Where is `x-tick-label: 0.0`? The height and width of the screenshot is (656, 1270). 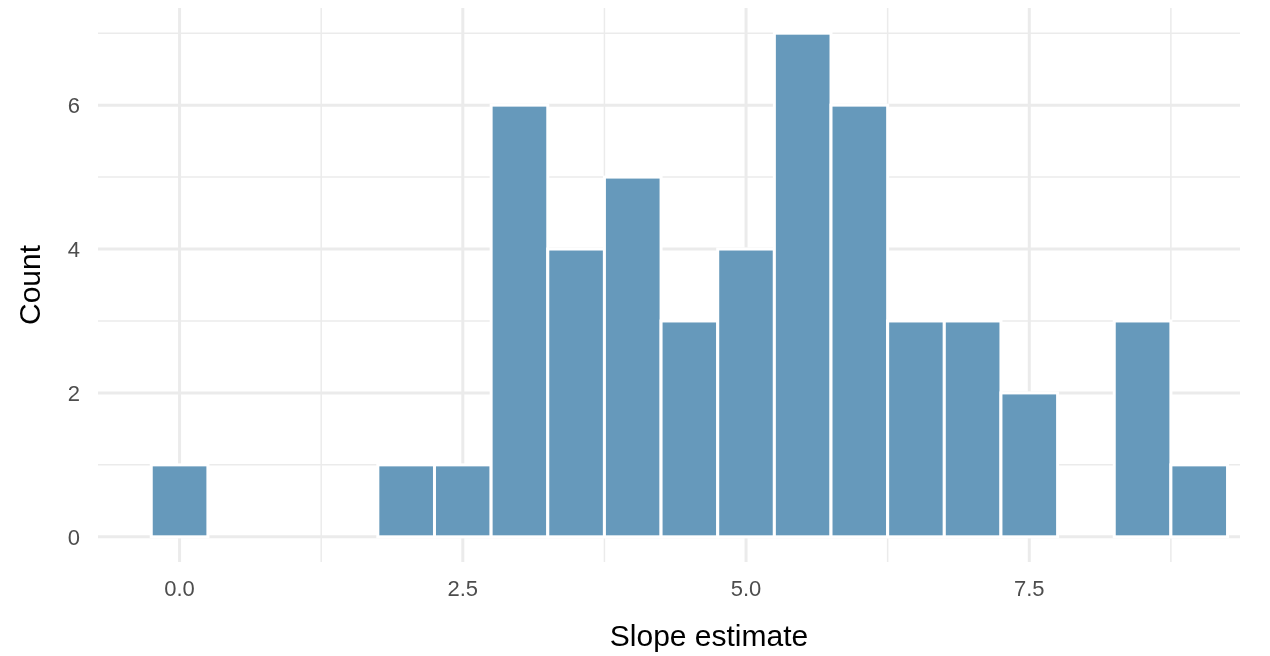
x-tick-label: 0.0 is located at coordinates (179, 588).